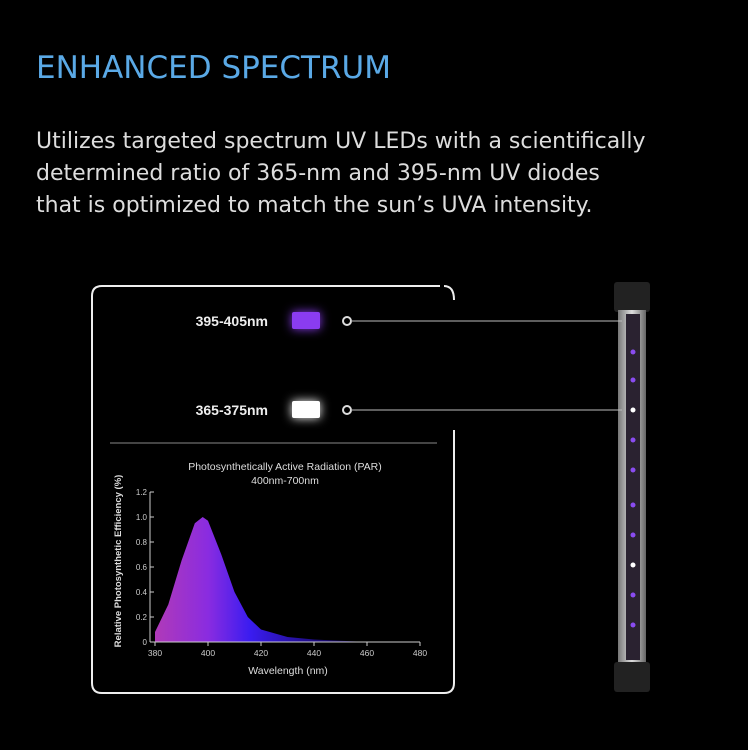  I want to click on y-tick-label: 0.4, so click(142, 592).